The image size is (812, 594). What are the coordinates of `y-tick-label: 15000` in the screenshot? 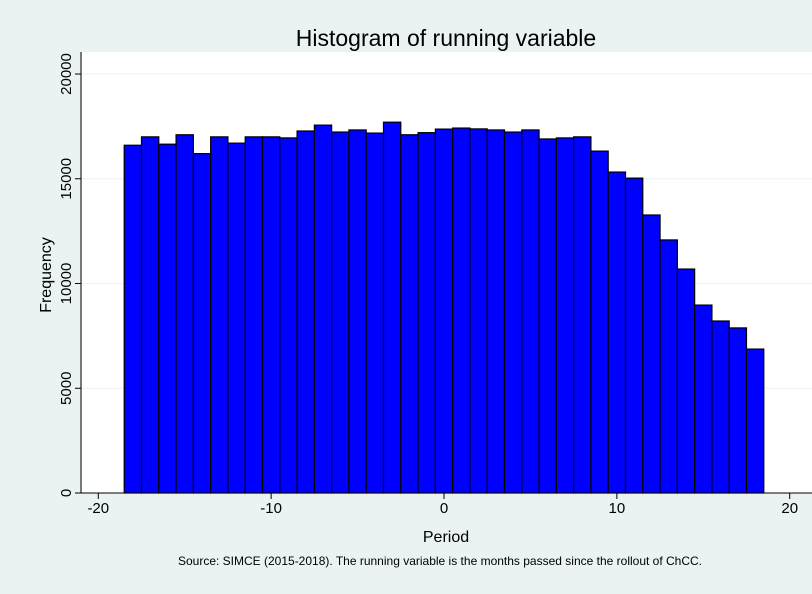 It's located at (66, 179).